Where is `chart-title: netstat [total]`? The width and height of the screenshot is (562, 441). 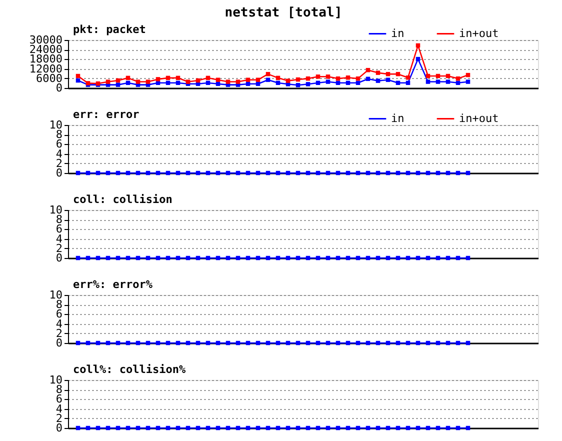
chart-title: netstat [total] is located at coordinates (283, 13).